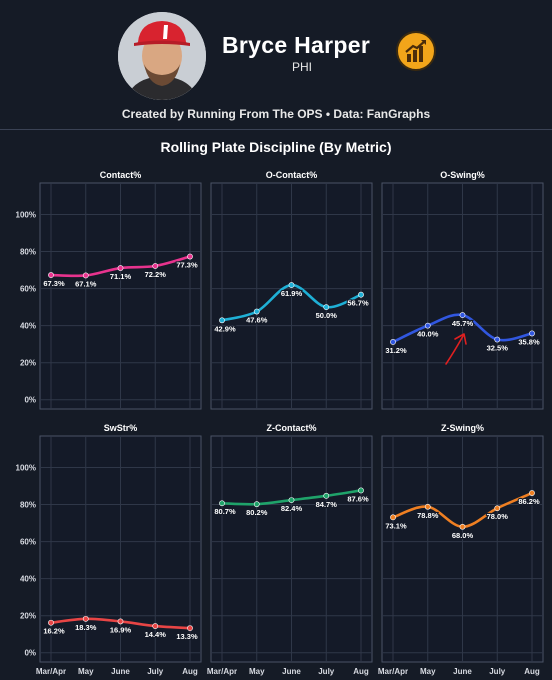 This screenshot has height=680, width=552. I want to click on data-label: 80.2%, so click(257, 512).